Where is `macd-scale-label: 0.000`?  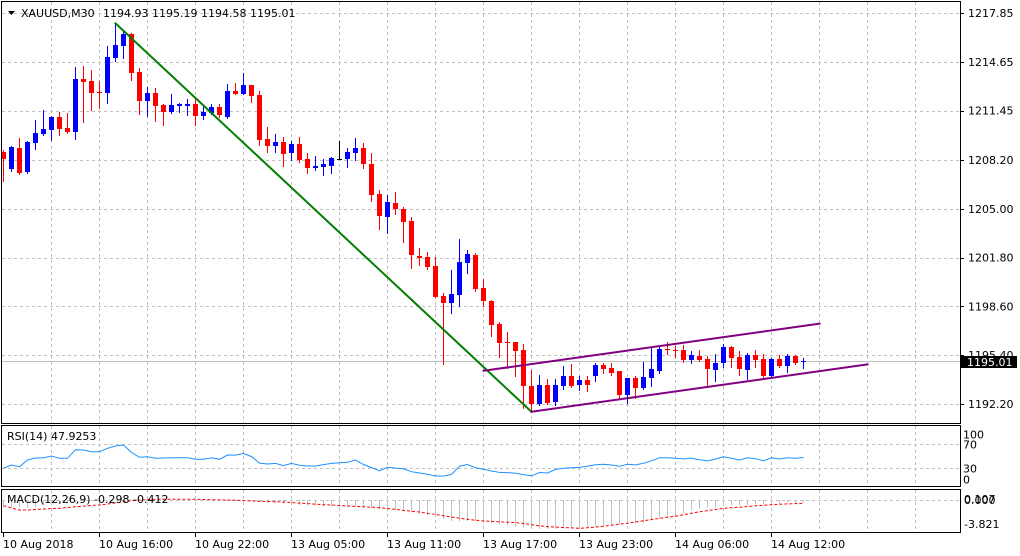
macd-scale-label: 0.000 is located at coordinates (980, 500).